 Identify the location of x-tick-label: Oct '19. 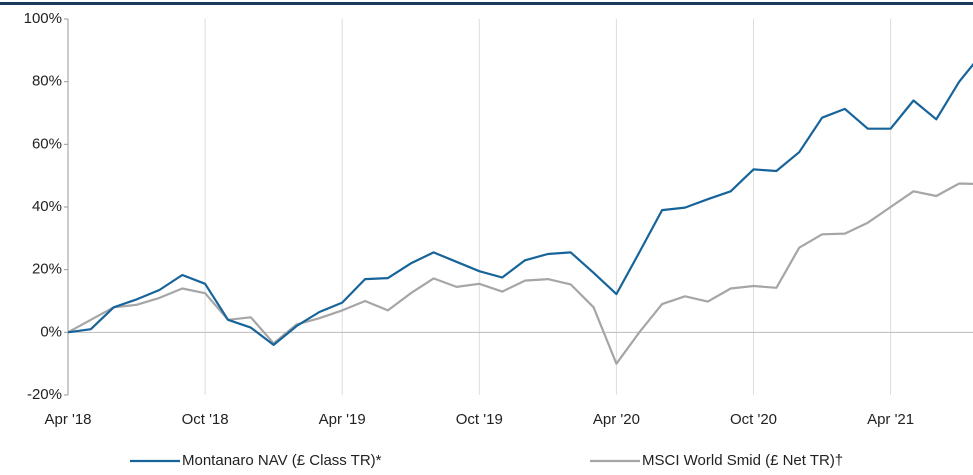
(479, 419).